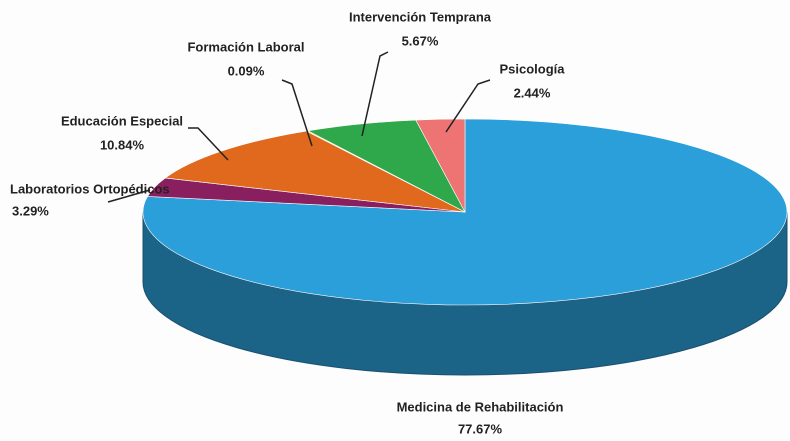  Describe the element at coordinates (246, 70) in the screenshot. I see `value-label: 0.09%` at that location.